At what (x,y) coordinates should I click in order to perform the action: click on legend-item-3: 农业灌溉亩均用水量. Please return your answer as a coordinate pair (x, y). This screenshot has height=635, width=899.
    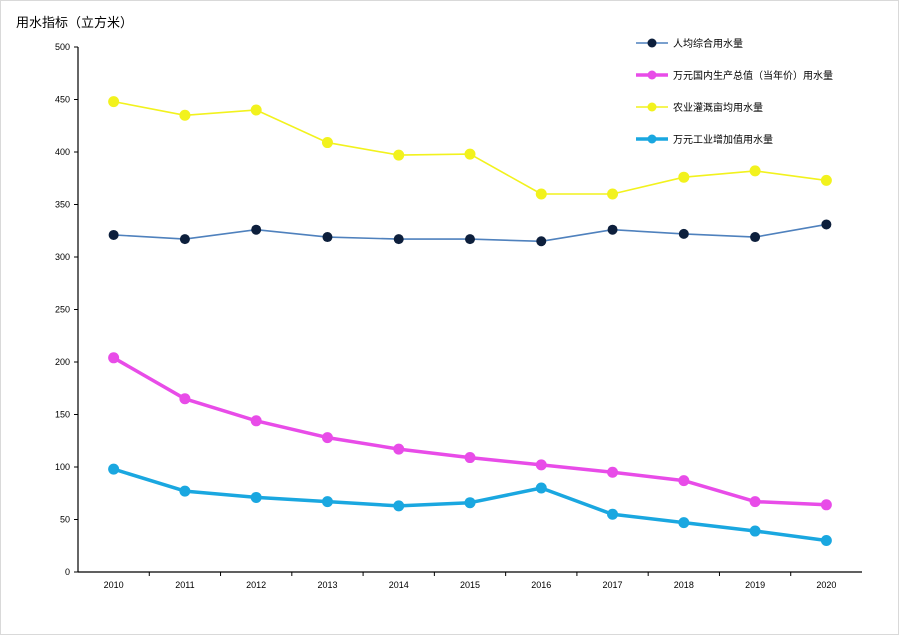
    Looking at the image, I should click on (699, 107).